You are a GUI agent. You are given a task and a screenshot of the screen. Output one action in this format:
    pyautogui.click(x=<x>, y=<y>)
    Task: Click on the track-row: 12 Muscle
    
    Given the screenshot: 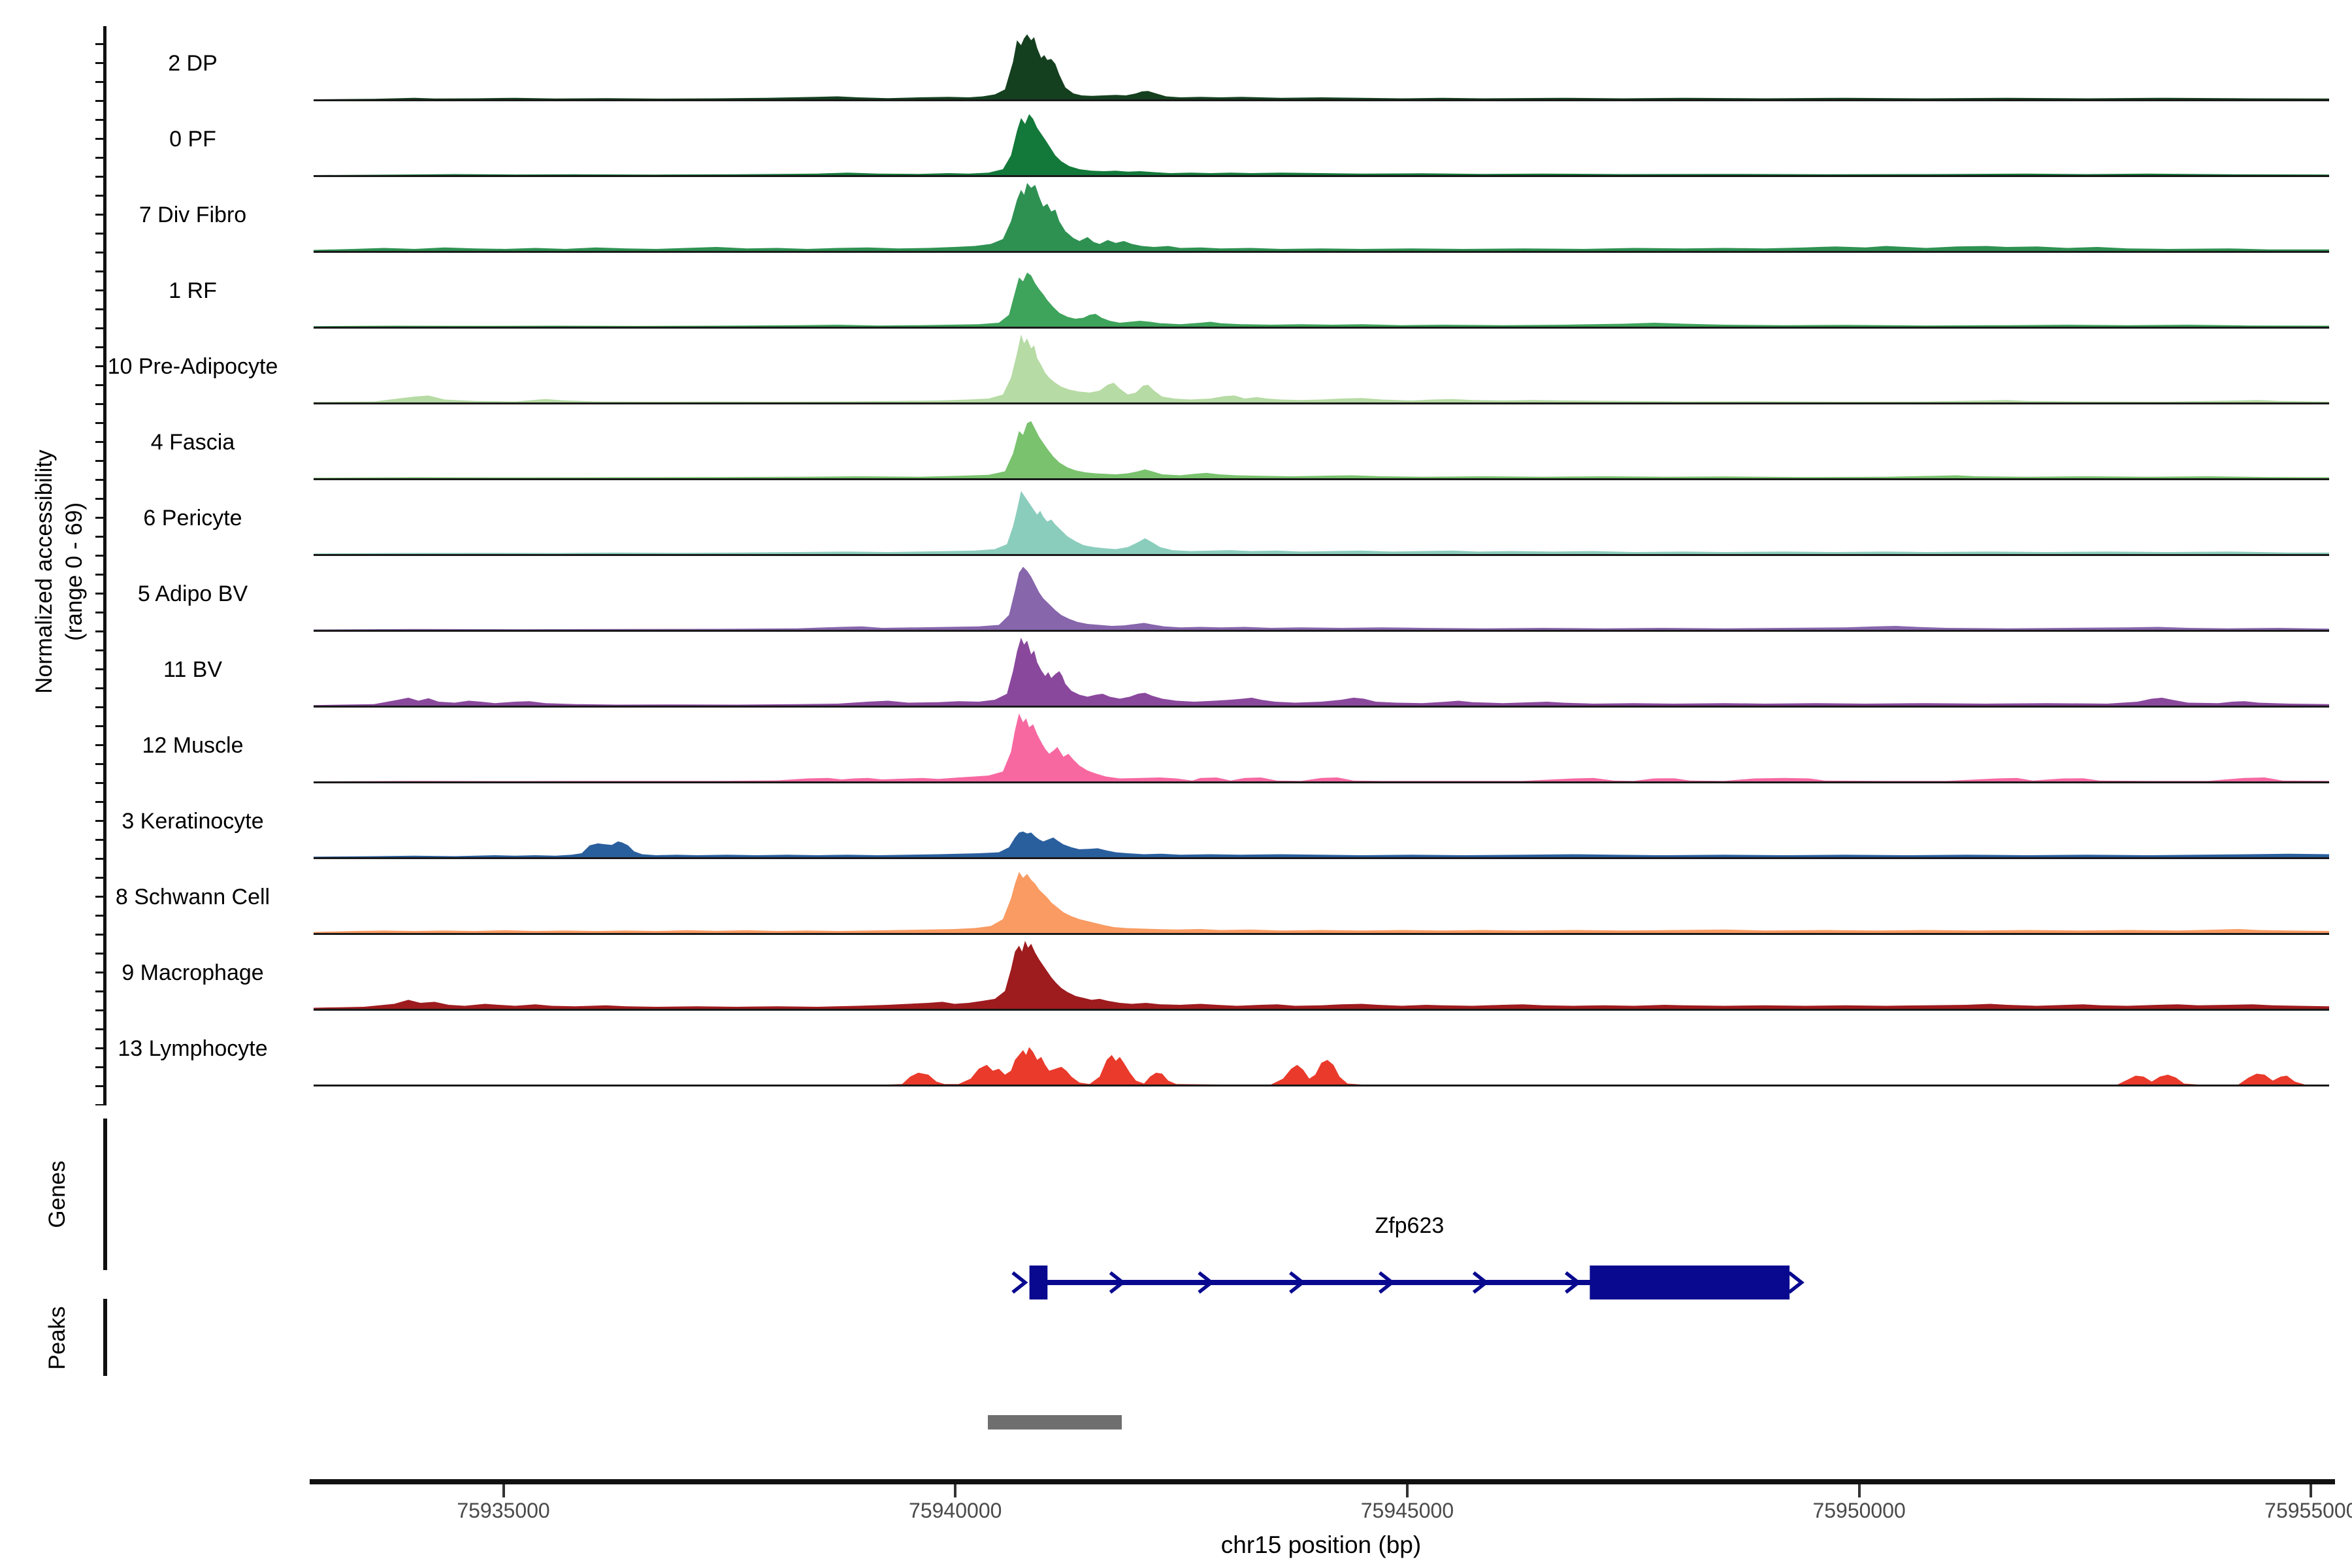 What is the action you would take?
    pyautogui.click(x=1176, y=745)
    